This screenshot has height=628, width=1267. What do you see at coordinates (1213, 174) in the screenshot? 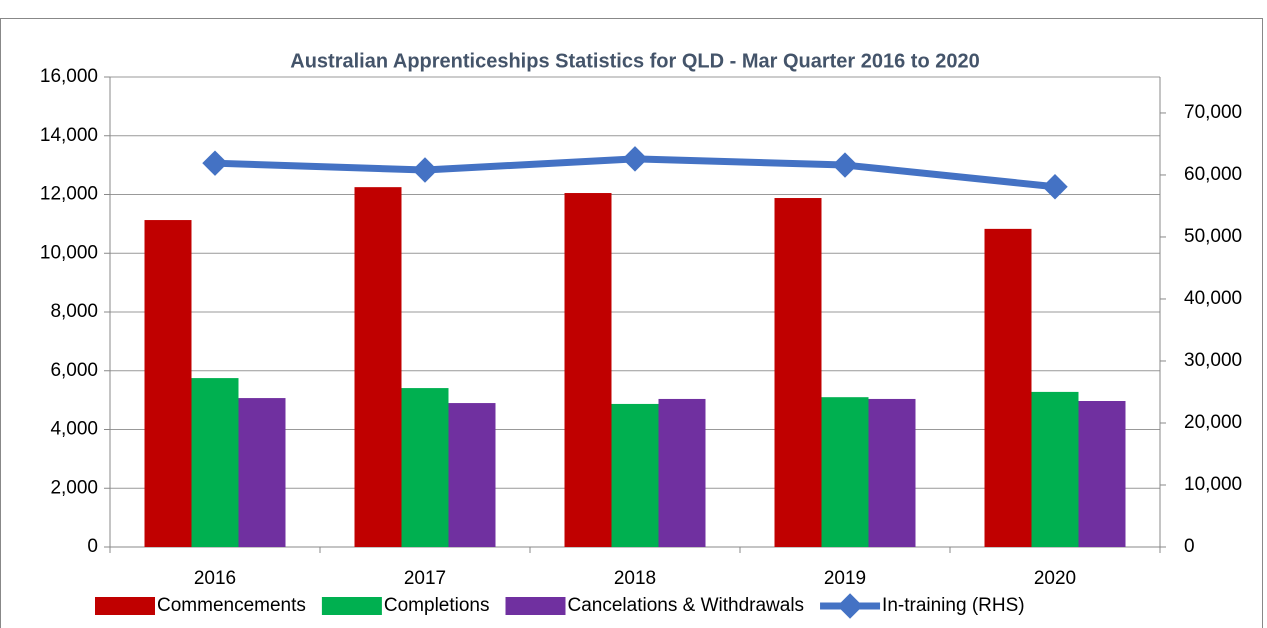
I see `y2-tick-label: 60,000` at bounding box center [1213, 174].